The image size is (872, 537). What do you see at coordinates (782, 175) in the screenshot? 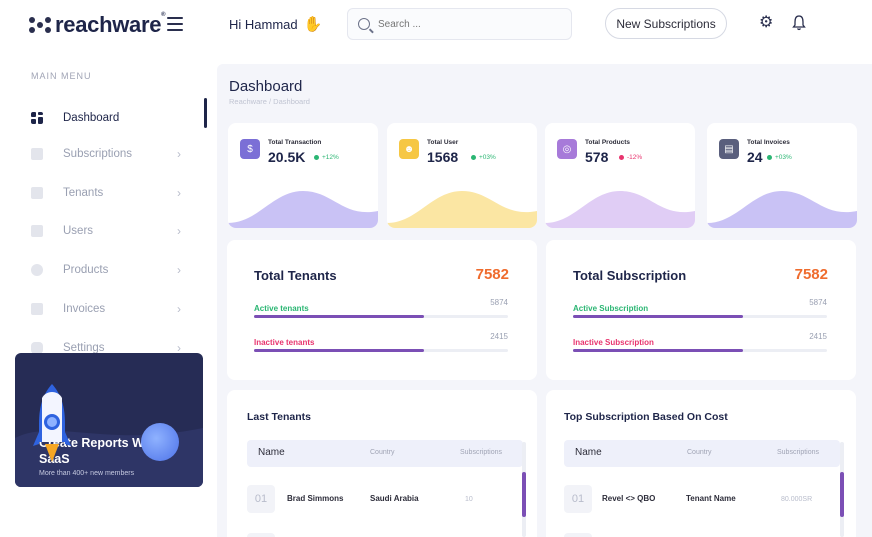
I see `stat-card-invoices: ▤ Total Invoices 24 +03%` at bounding box center [782, 175].